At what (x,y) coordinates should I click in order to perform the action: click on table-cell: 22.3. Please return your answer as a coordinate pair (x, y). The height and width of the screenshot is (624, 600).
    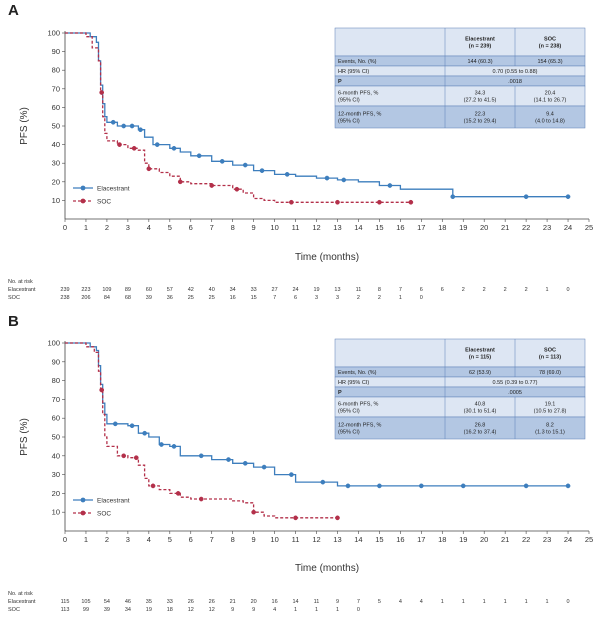
    Looking at the image, I should click on (480, 115).